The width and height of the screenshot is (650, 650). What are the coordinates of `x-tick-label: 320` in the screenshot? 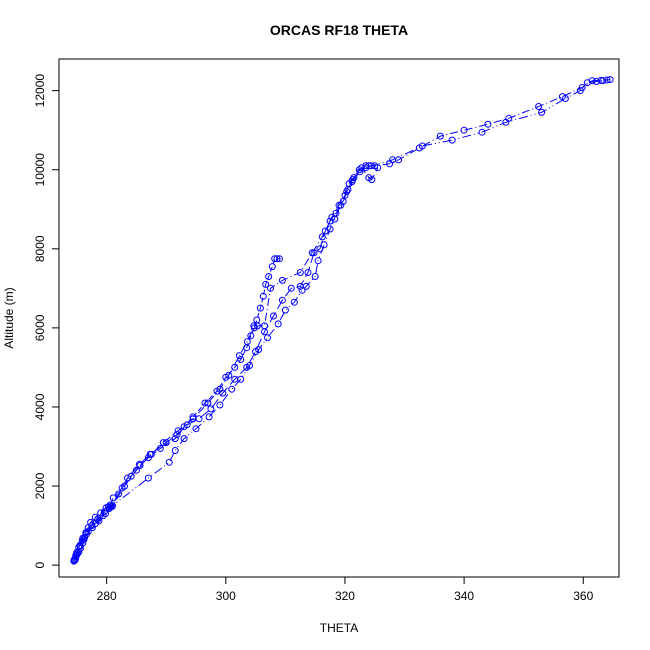 It's located at (345, 596).